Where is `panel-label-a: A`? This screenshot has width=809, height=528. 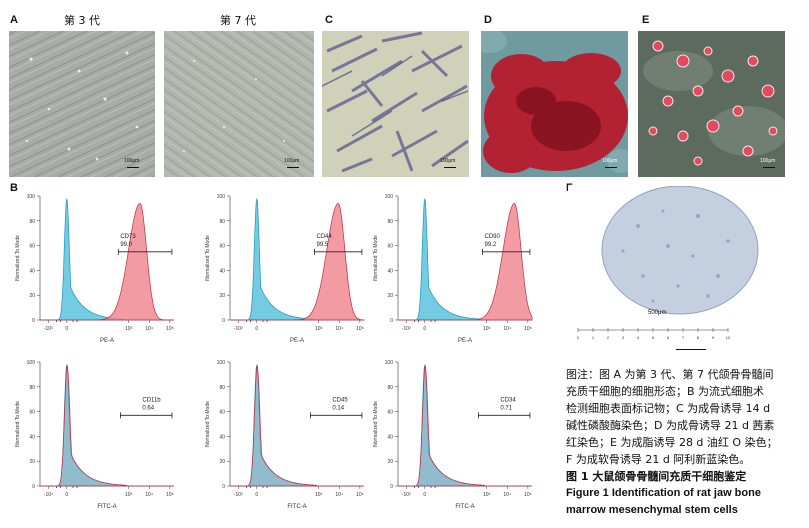 panel-label-a: A is located at coordinates (14, 20).